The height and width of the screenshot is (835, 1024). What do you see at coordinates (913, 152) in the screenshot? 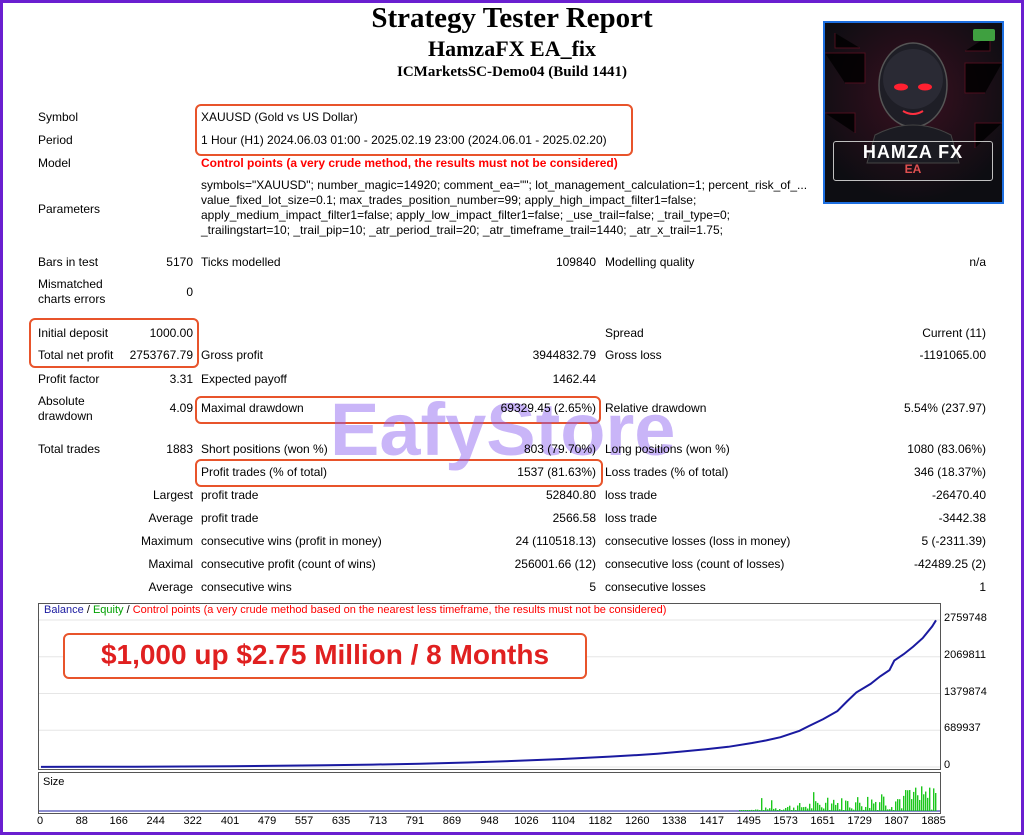
I see `logo-title-text: HAMZA FX` at bounding box center [913, 152].